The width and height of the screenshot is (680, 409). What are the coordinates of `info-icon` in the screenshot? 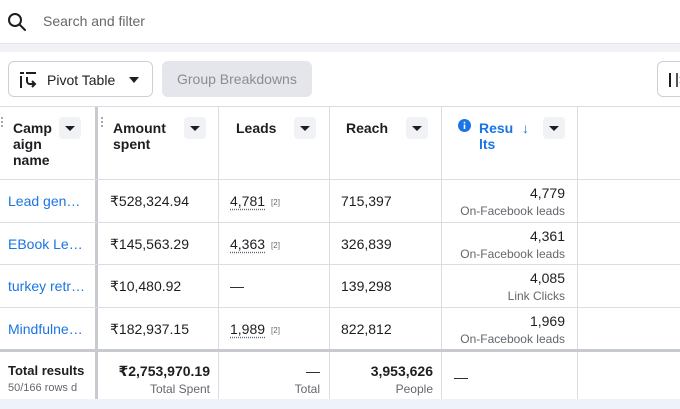 It's located at (464, 125).